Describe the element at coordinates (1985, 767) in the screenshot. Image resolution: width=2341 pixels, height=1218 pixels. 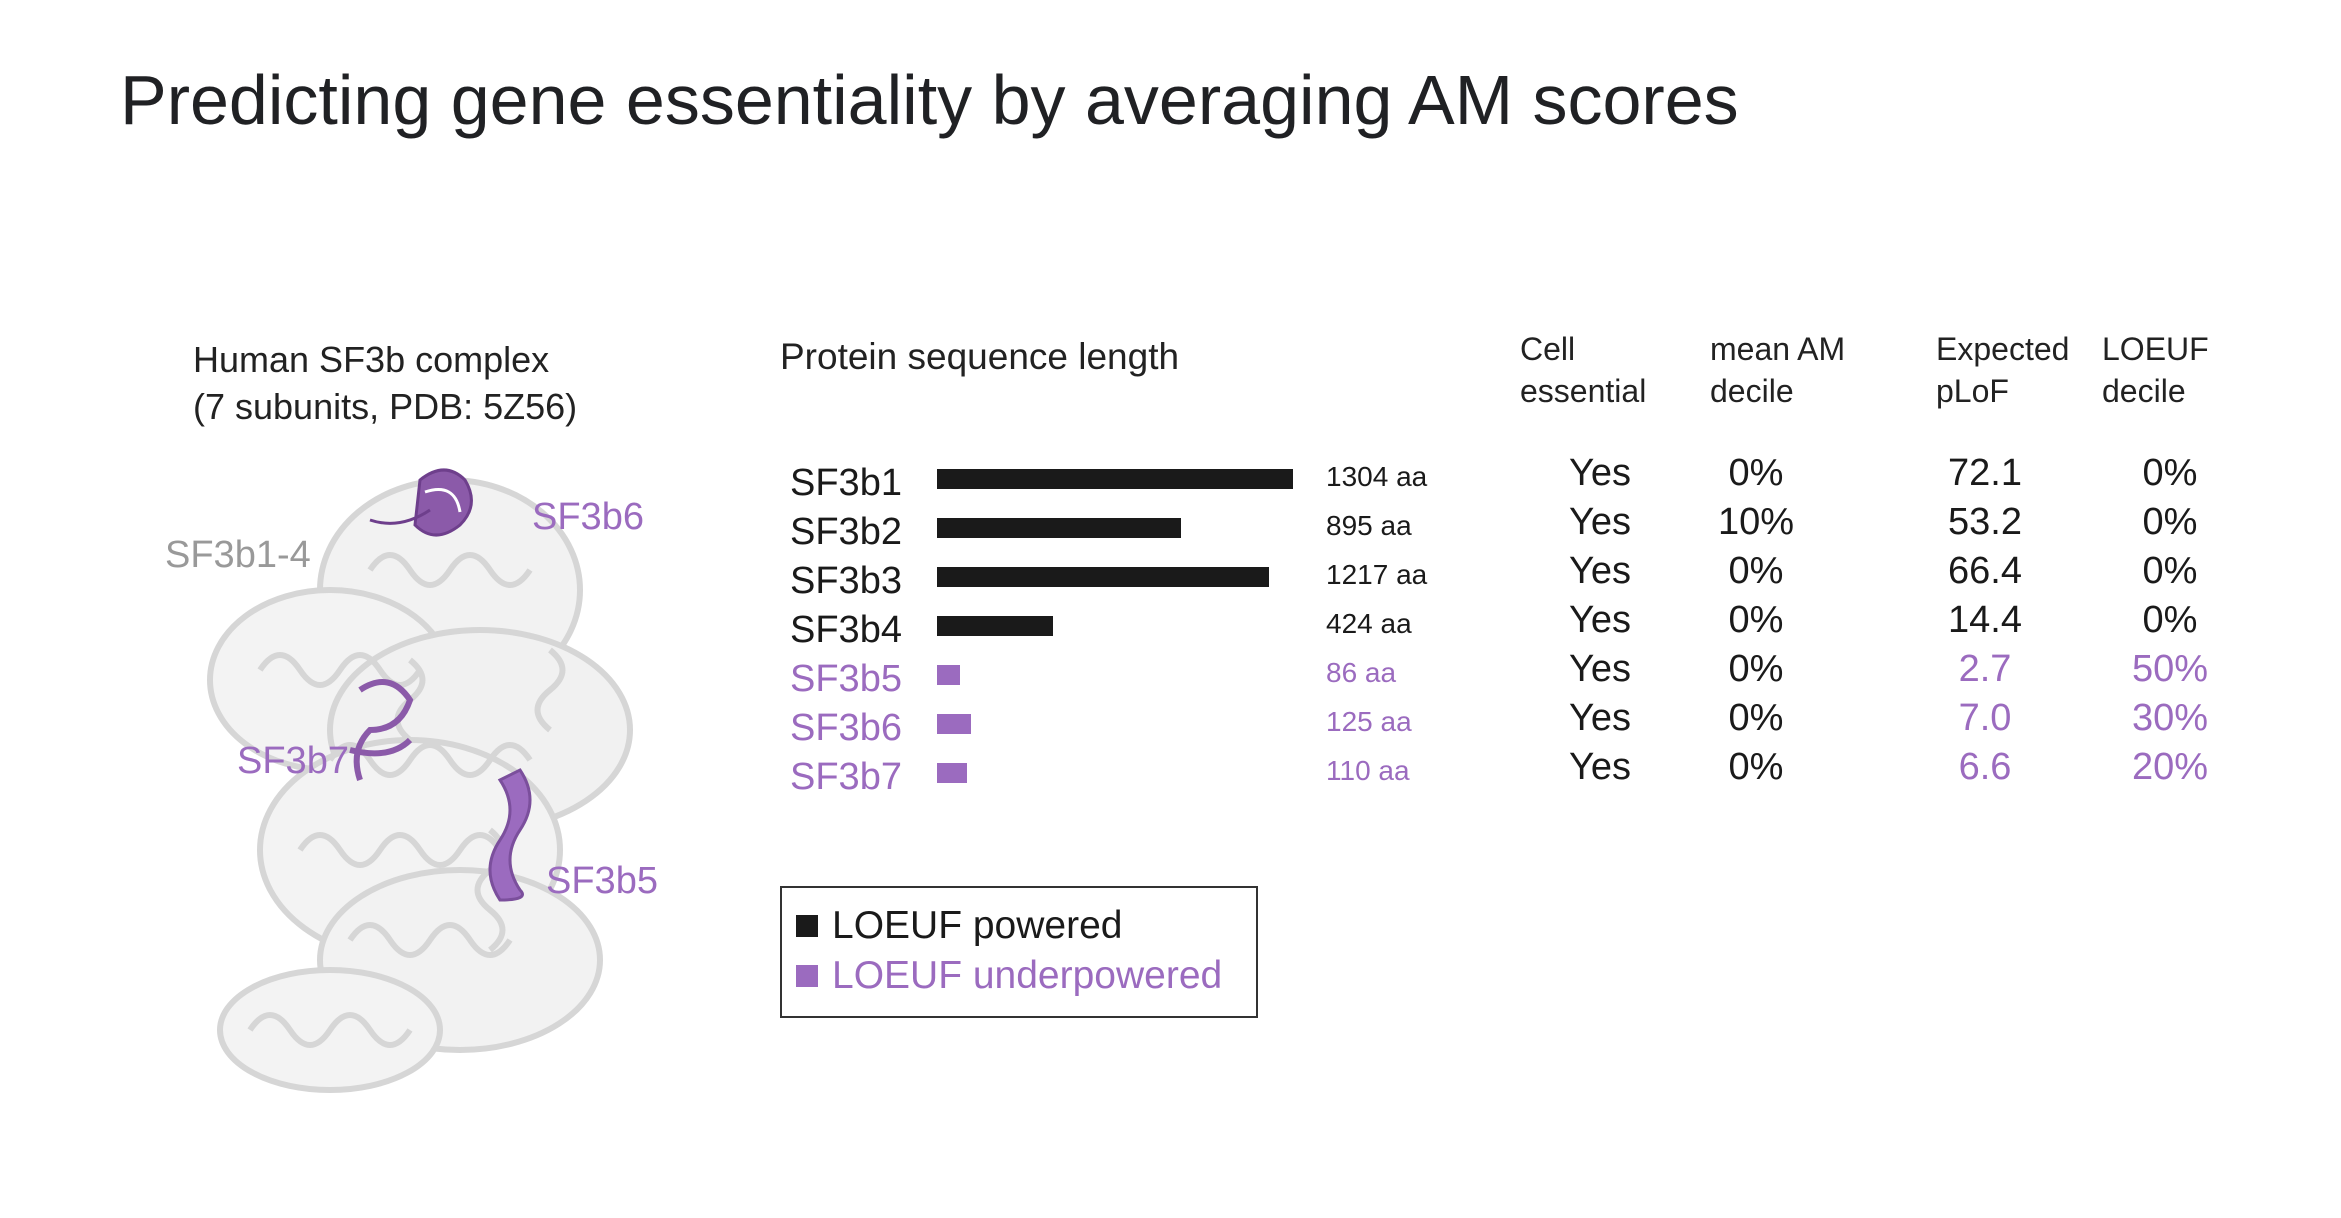
I see `cell-expected-plof: 6.6` at that location.